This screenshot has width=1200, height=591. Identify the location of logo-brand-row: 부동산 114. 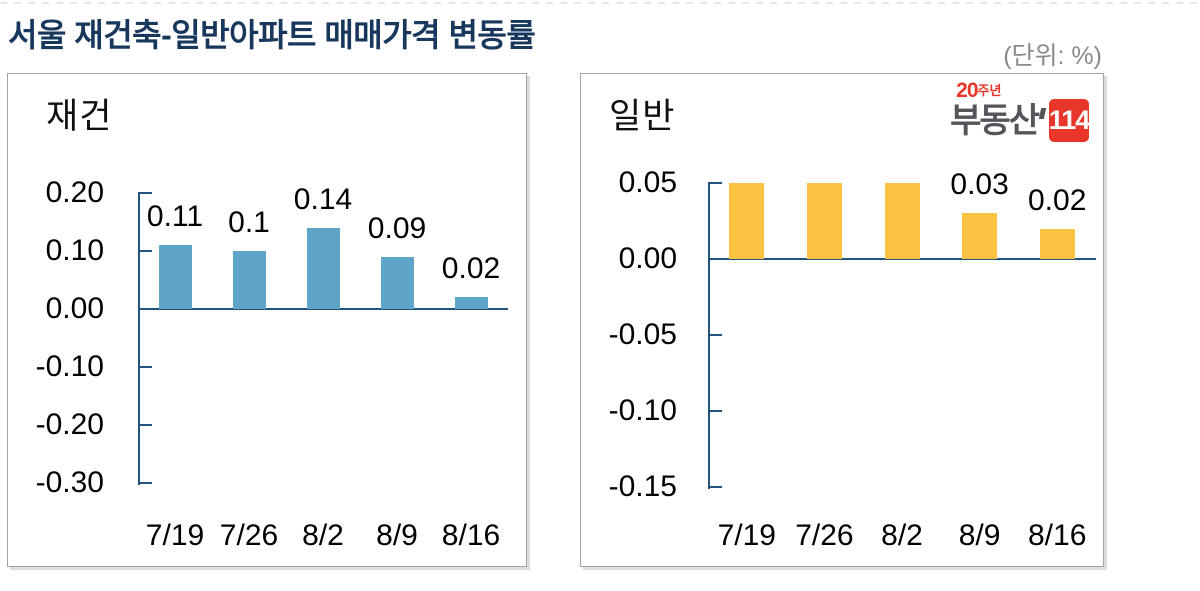
(1020, 120).